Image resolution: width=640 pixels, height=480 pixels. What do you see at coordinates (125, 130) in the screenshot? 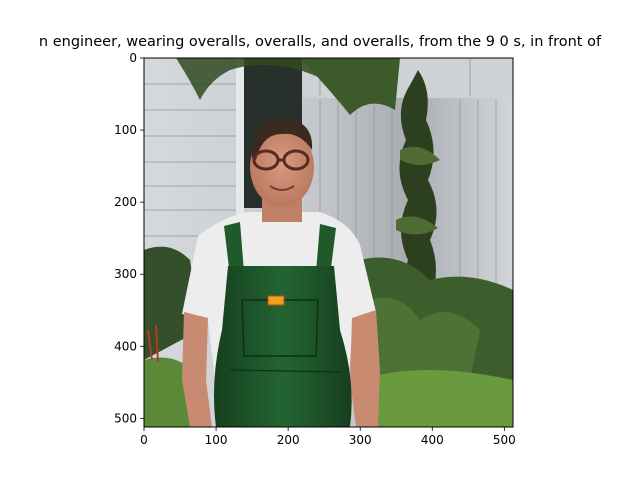
I see `y-tick-label: 100` at bounding box center [125, 130].